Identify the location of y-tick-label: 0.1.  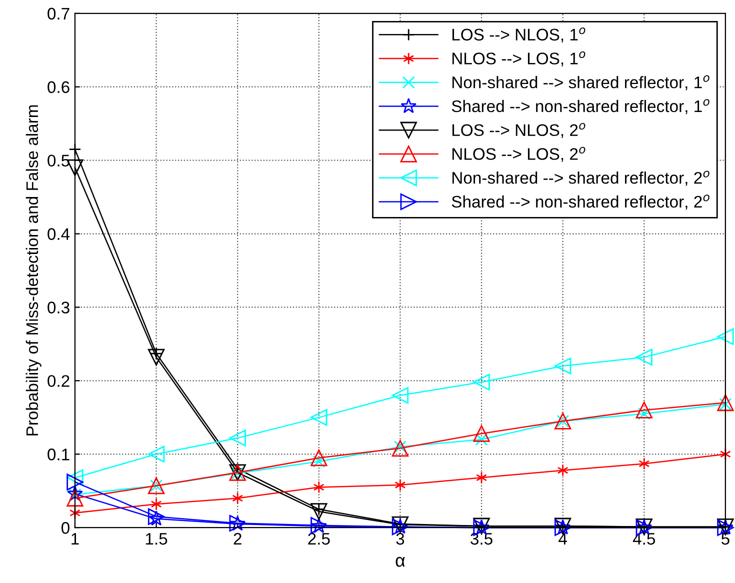
(59, 454).